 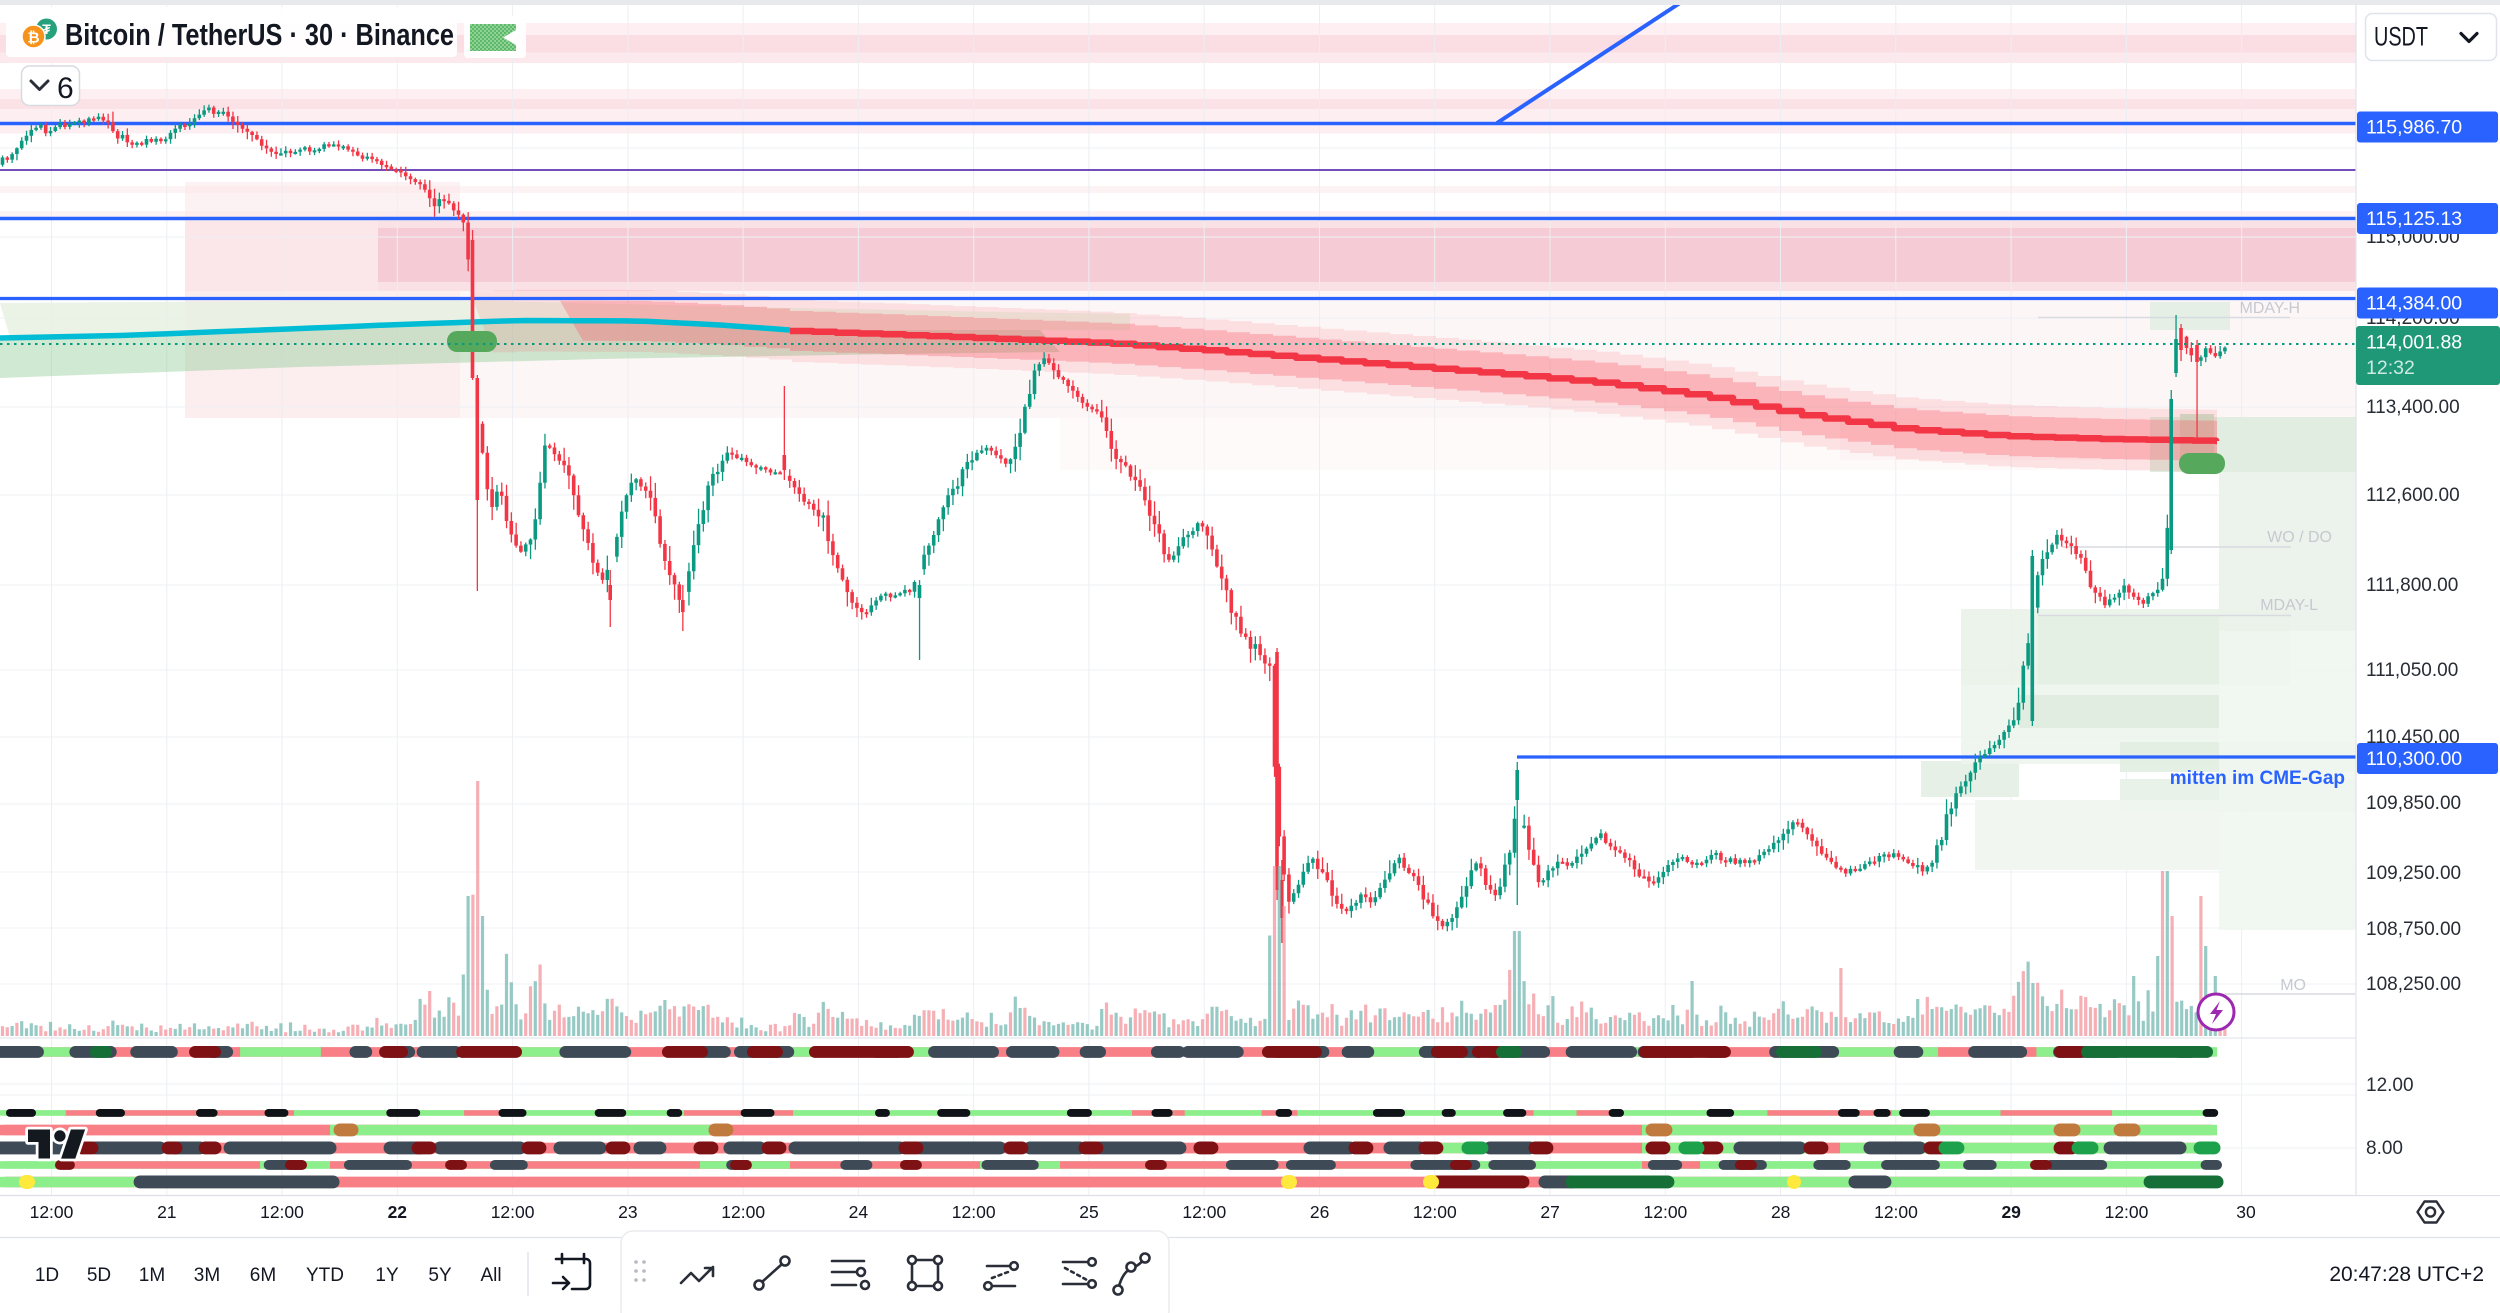 I want to click on svg-text: 1Y, so click(x=387, y=1275).